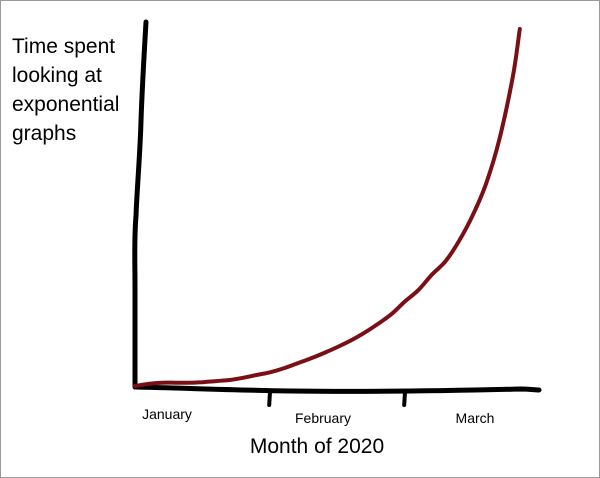 The width and height of the screenshot is (600, 478). Describe the element at coordinates (475, 418) in the screenshot. I see `x-tick-label-march: March` at that location.